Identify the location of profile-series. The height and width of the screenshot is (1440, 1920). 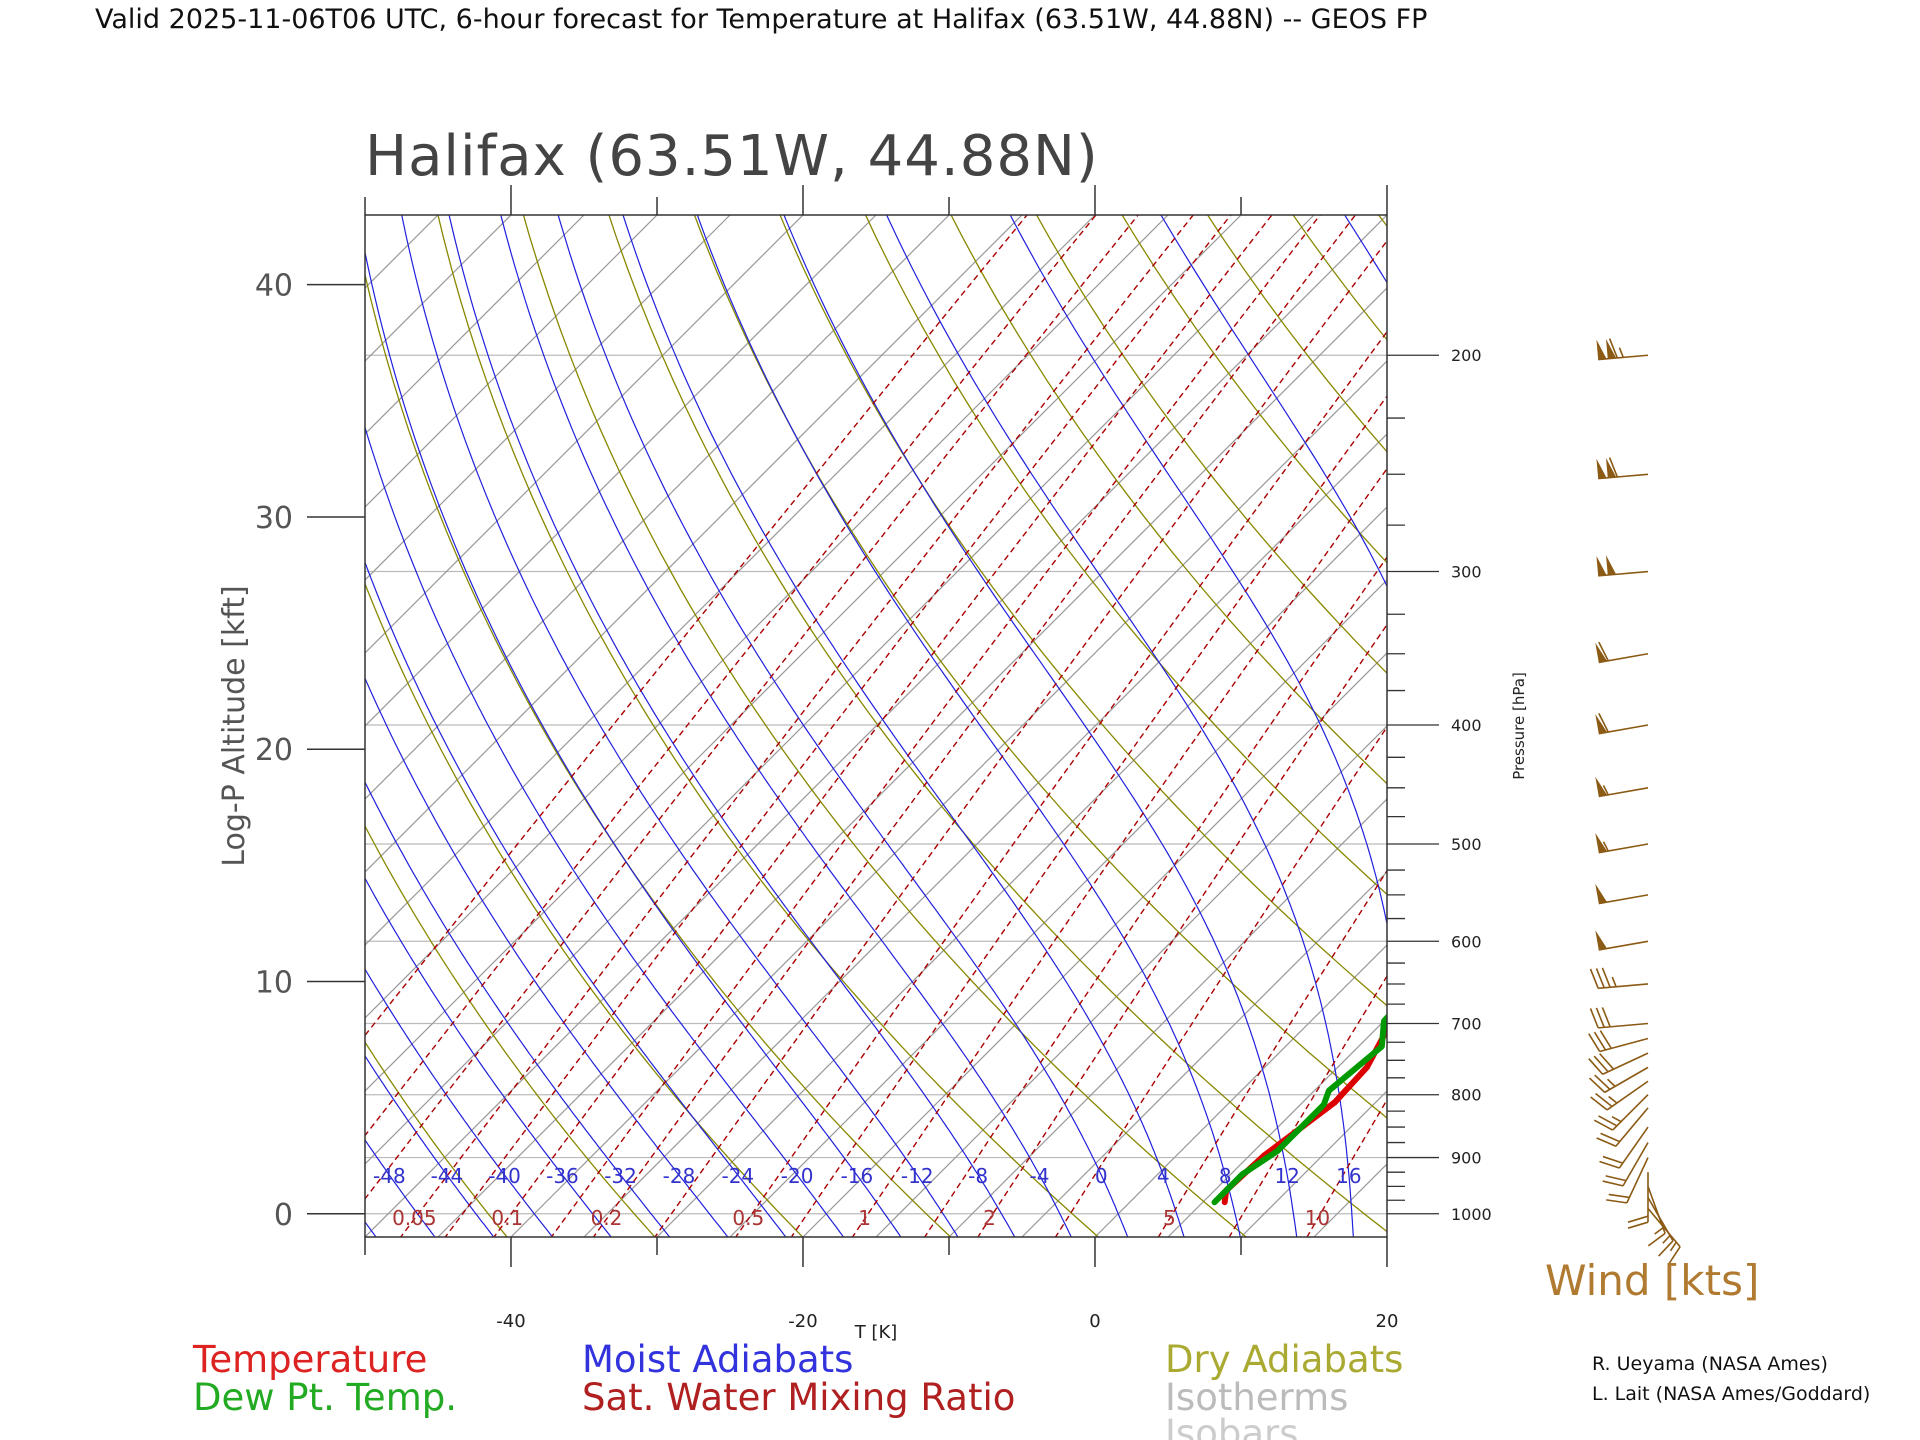
(1299, 1109).